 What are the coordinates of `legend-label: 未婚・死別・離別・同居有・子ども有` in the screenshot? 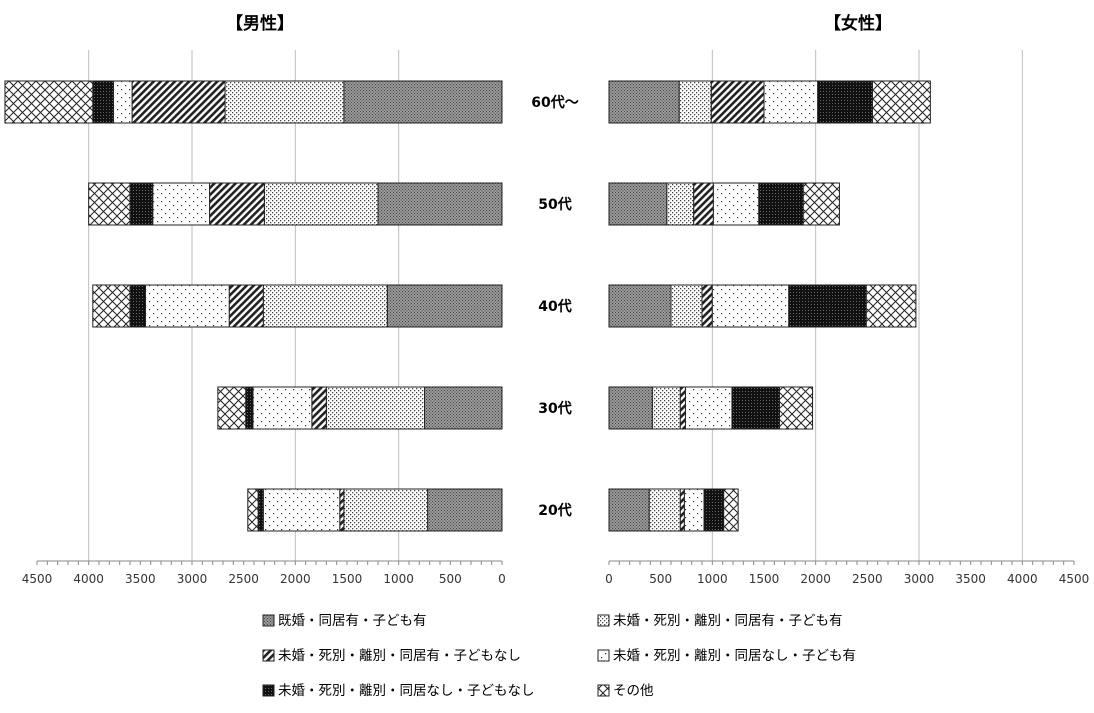 It's located at (728, 621).